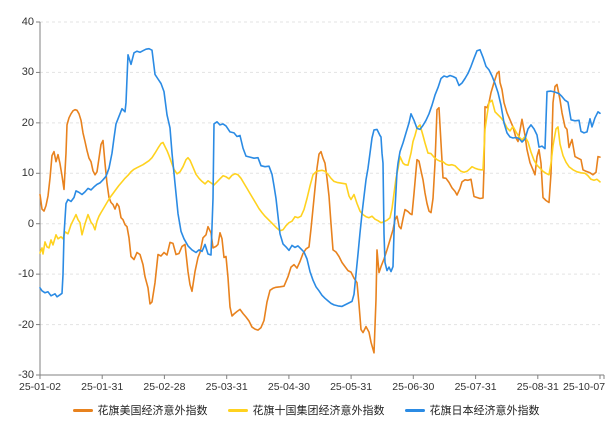 Image resolution: width=612 pixels, height=431 pixels. Describe the element at coordinates (537, 387) in the screenshot. I see `x-axis-label: 25-08-31` at that location.